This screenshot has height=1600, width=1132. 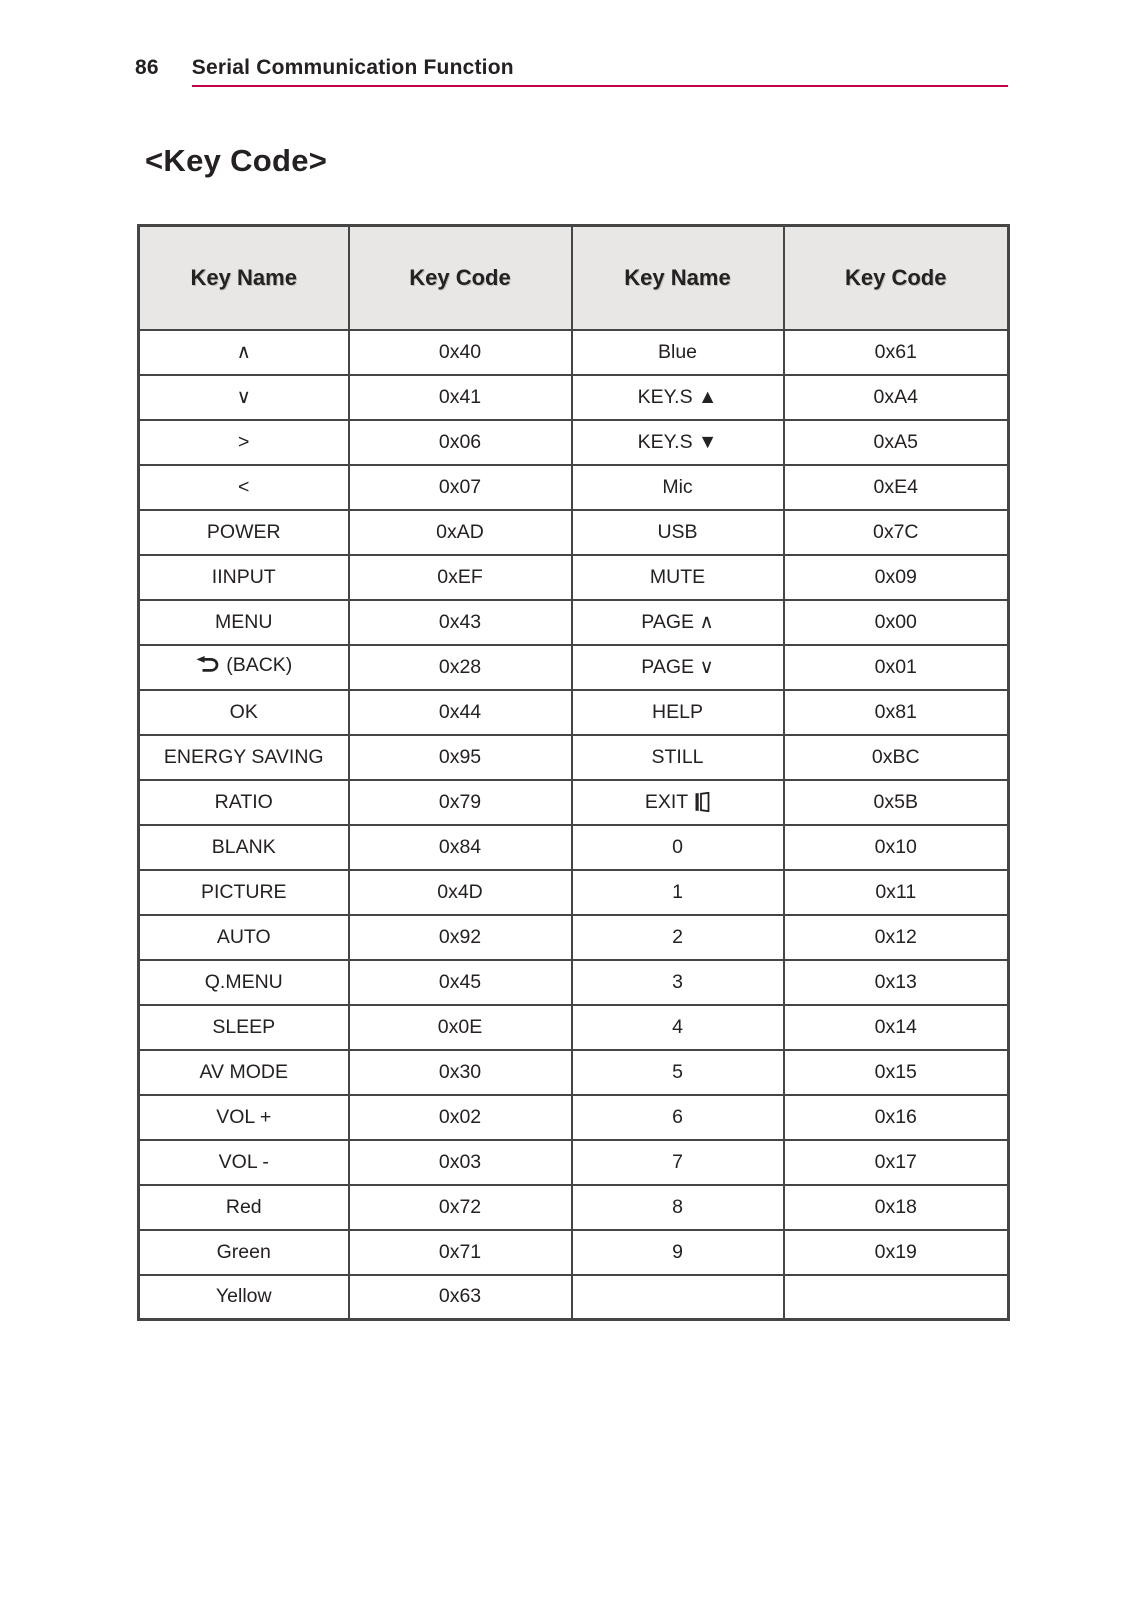 I want to click on key-name-cell: Red, so click(x=243, y=1207).